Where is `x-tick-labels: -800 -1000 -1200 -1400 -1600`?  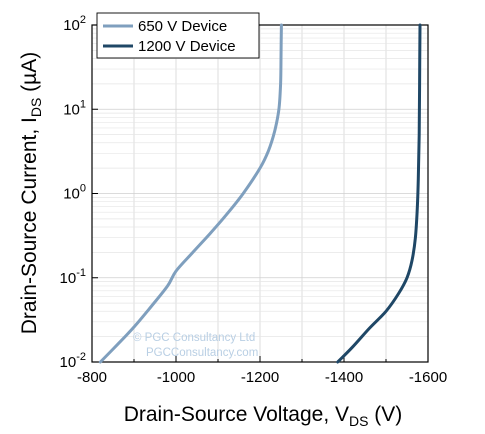
x-tick-labels: -800 -1000 -1200 -1400 -1600 is located at coordinates (262, 377).